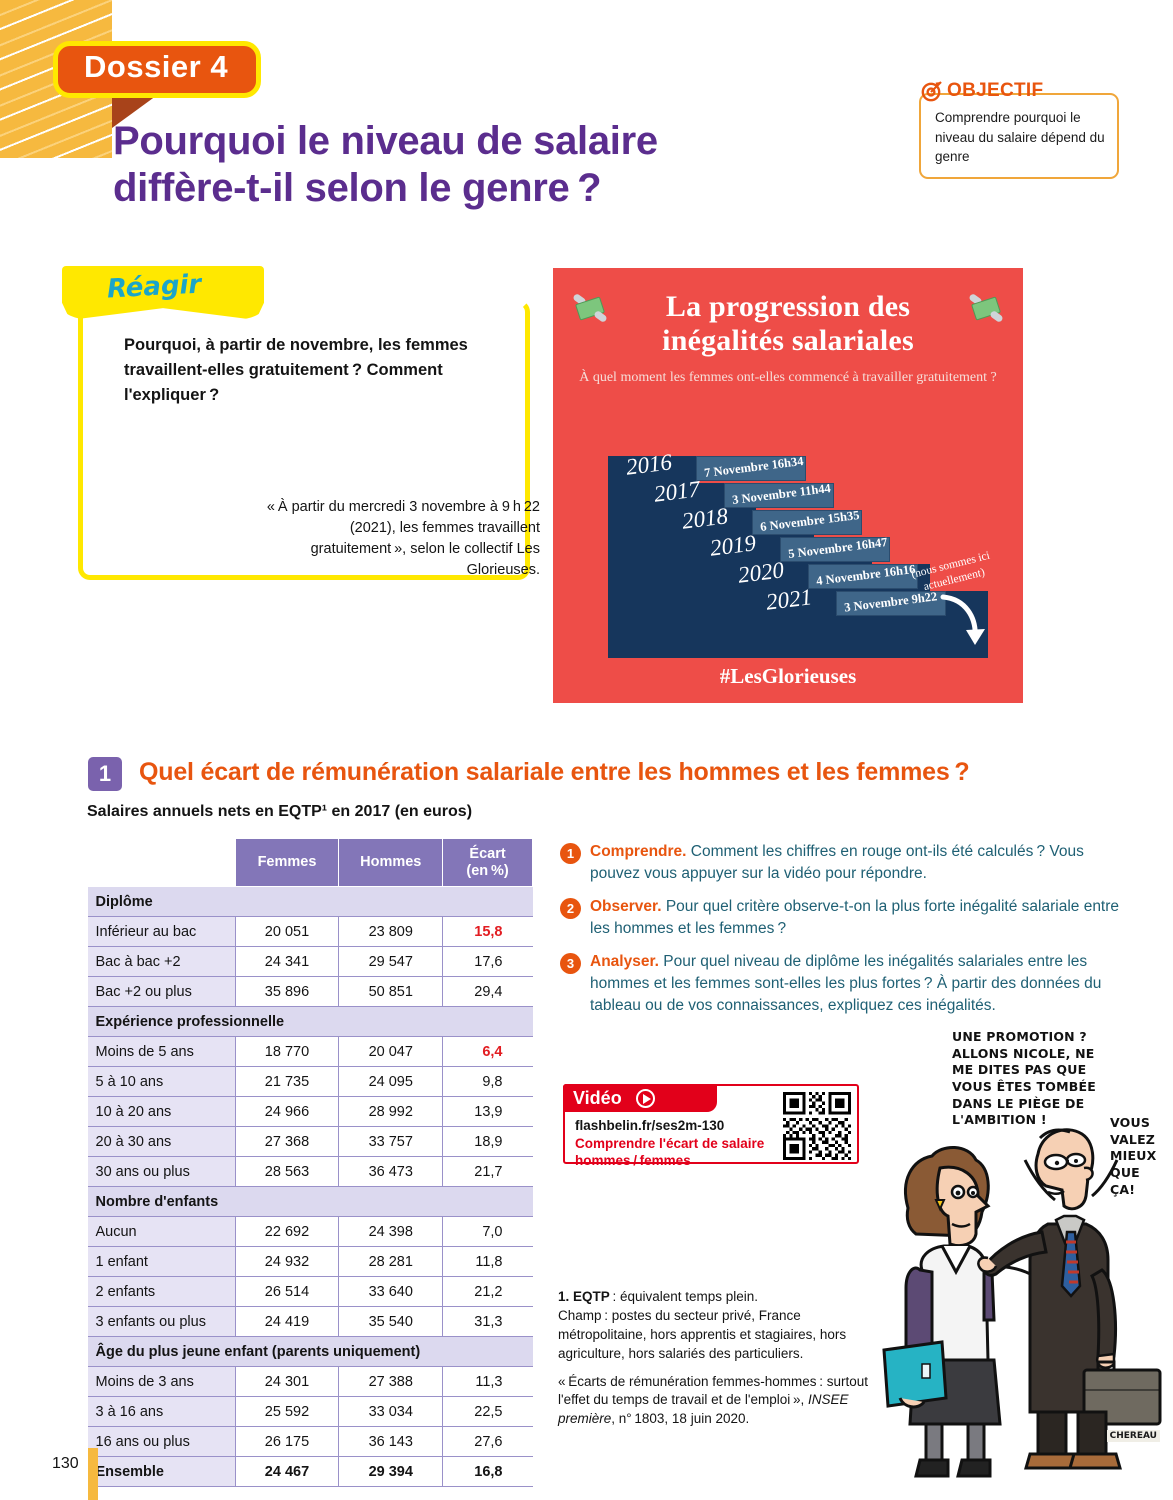 The image size is (1173, 1500). Describe the element at coordinates (391, 1111) in the screenshot. I see `table-cell-hommes: 28 992` at that location.